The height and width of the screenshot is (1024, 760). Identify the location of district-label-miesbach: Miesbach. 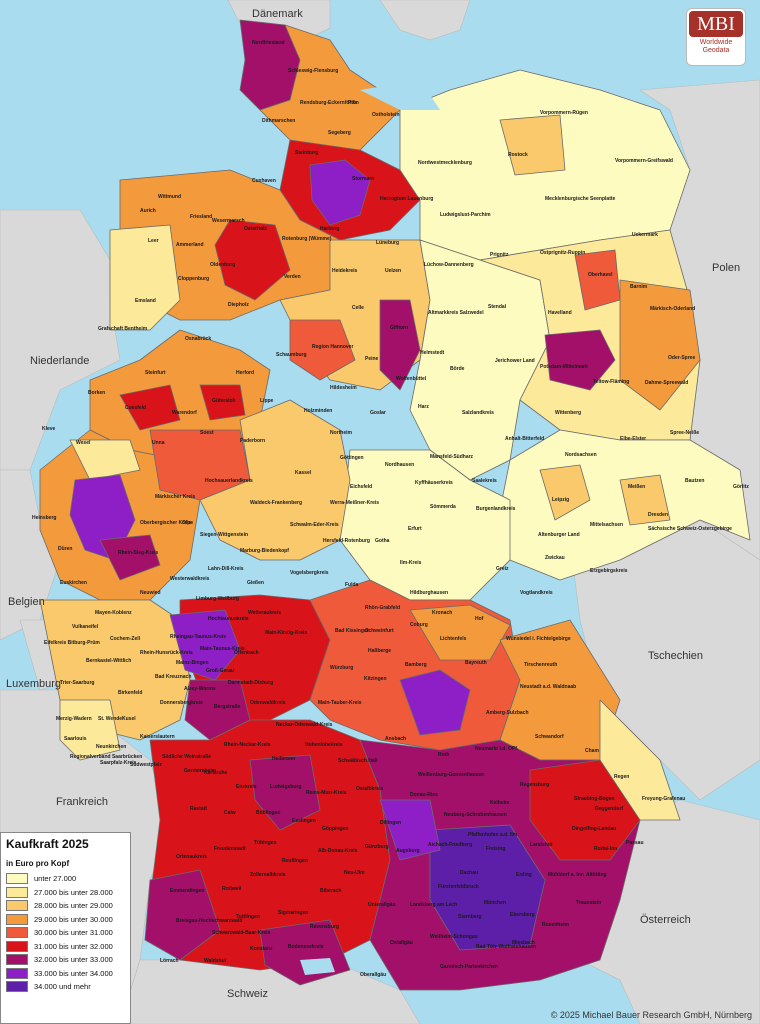
(523, 943).